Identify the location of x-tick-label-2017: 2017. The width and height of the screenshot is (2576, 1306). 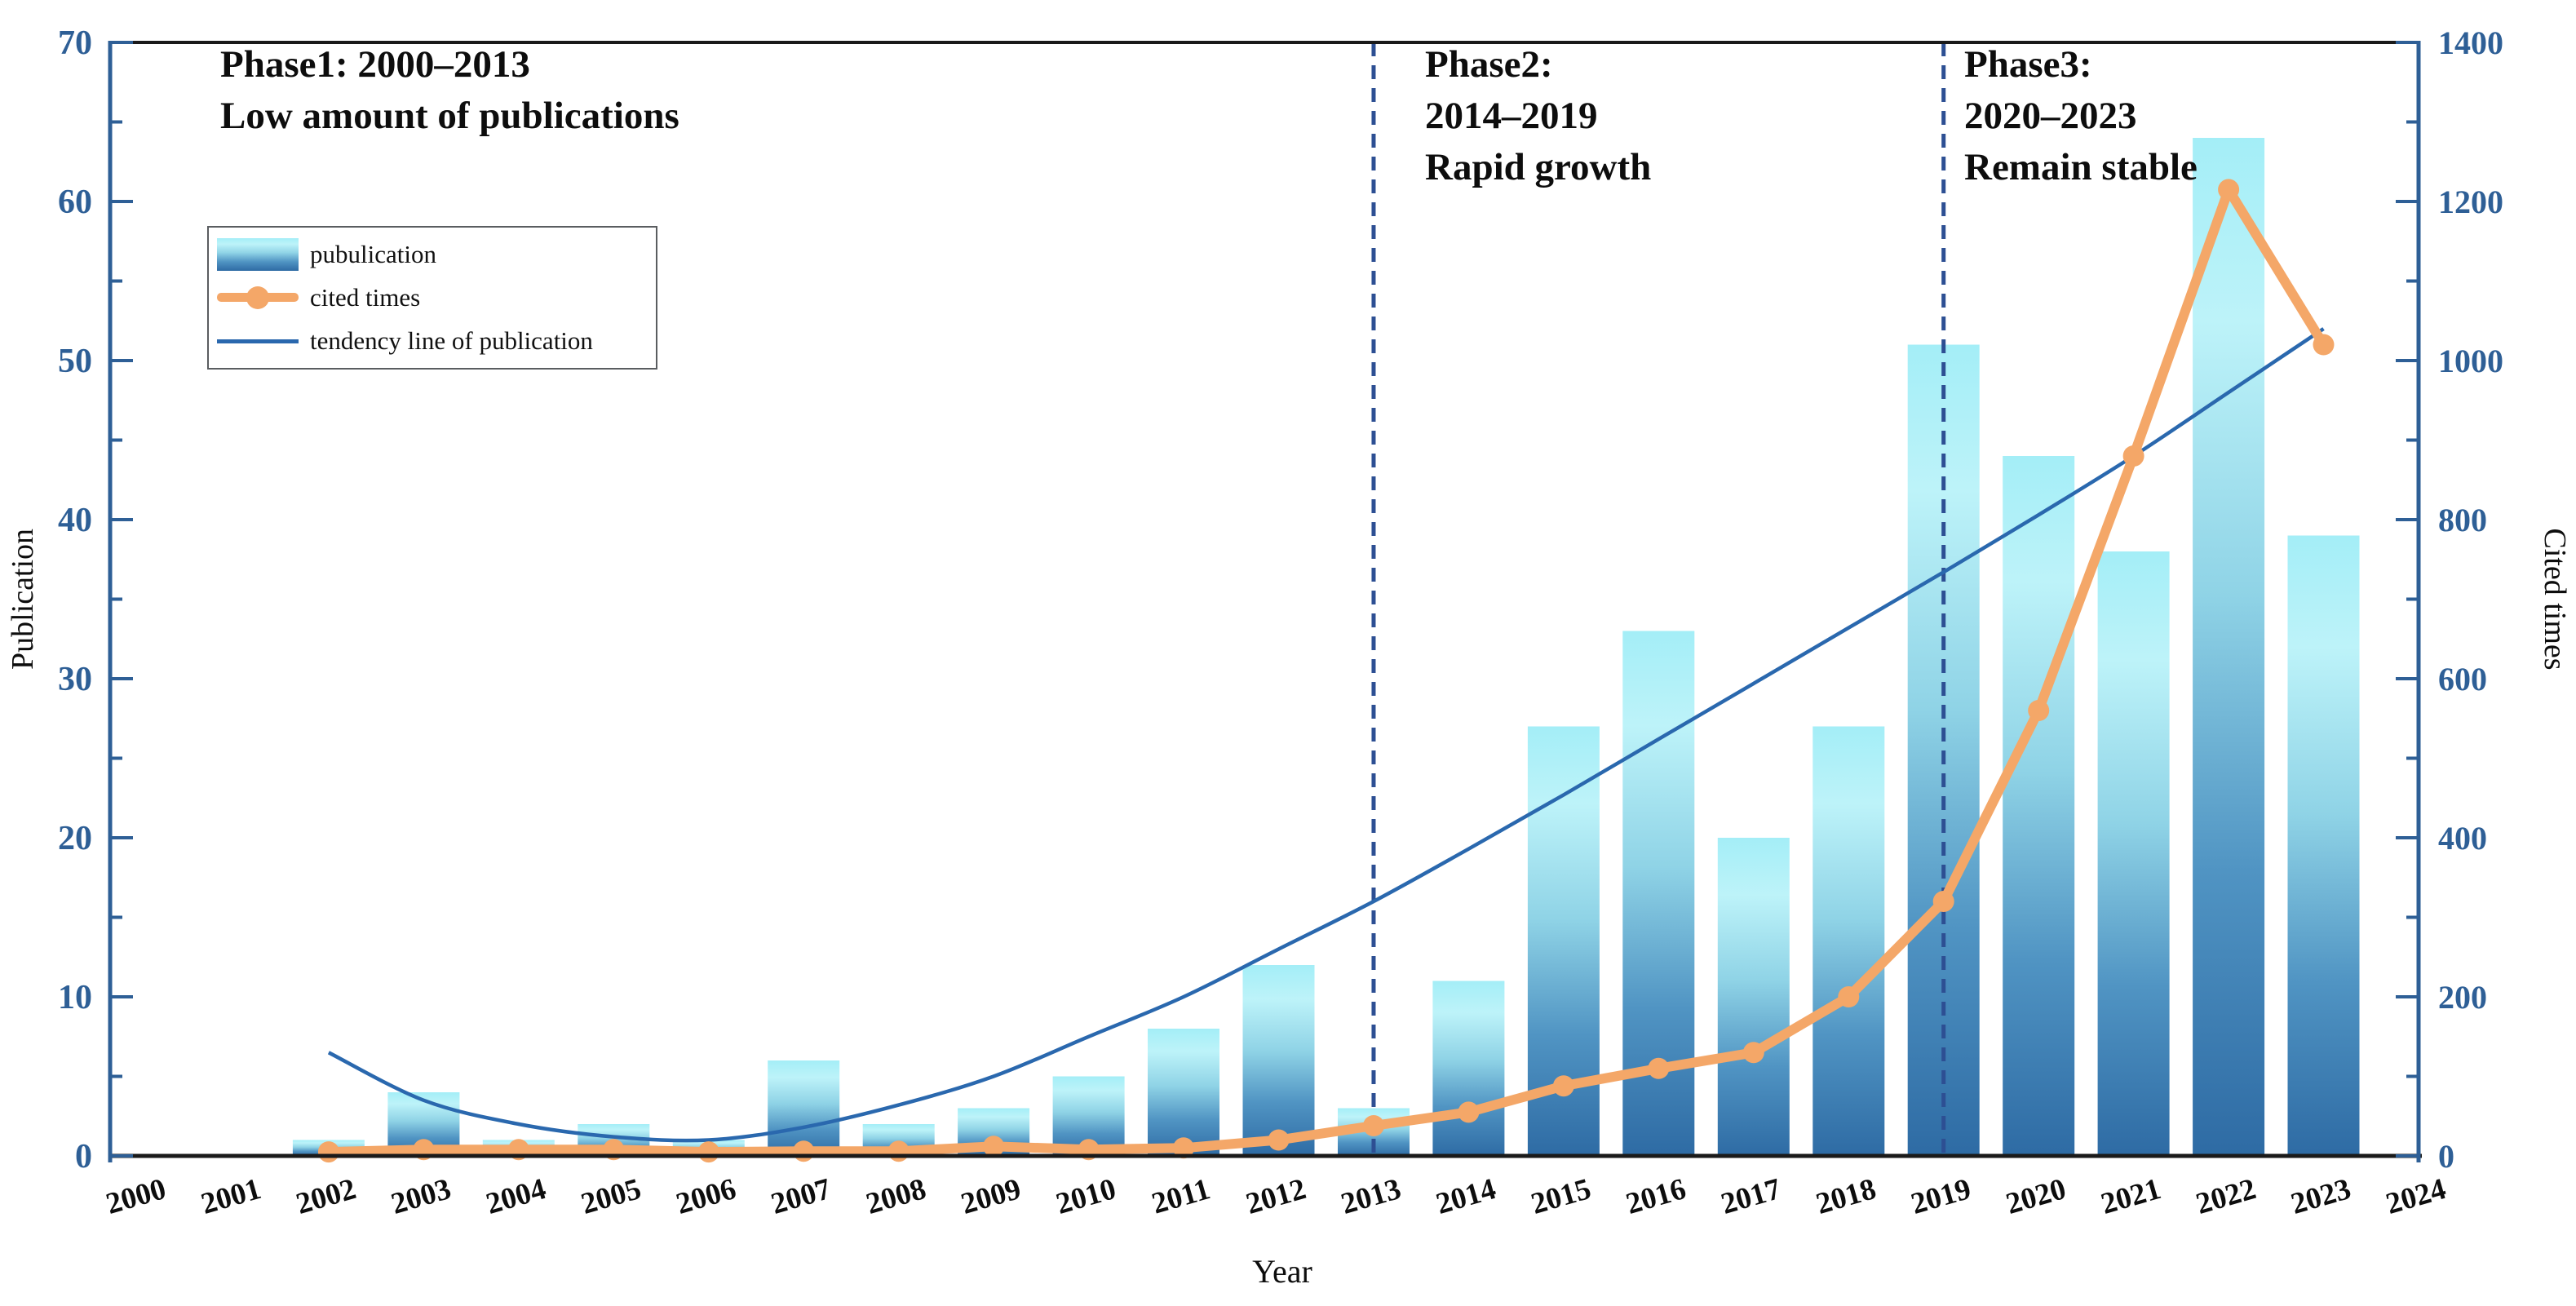
(1750, 1196).